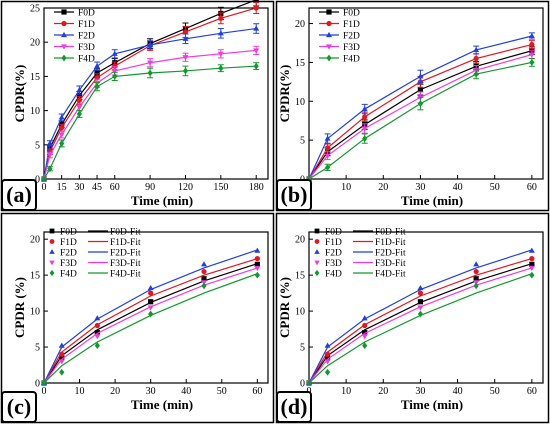 The image size is (550, 424). I want to click on y-tick-label: 10, so click(35, 111).